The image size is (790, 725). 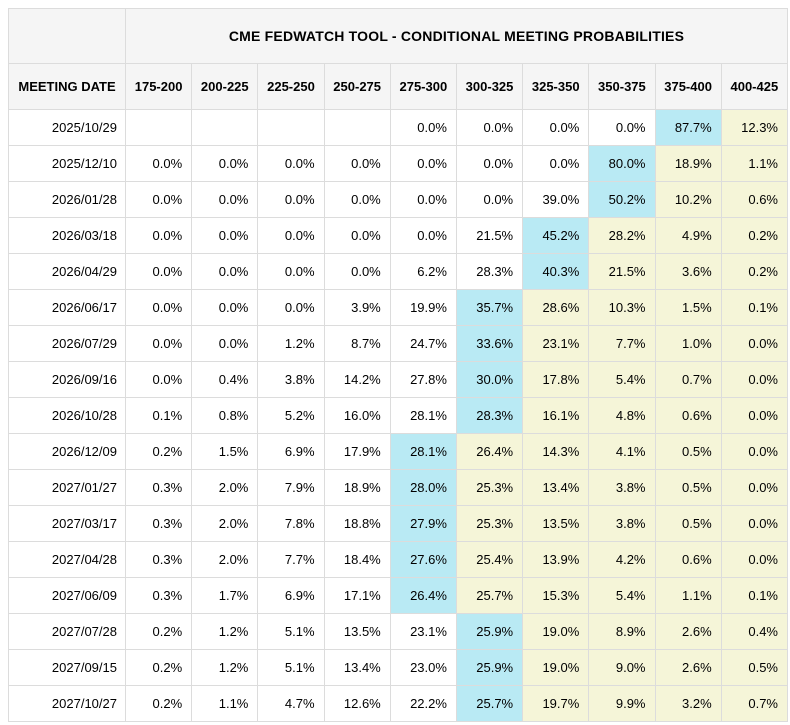 I want to click on probability-cell: 28.3%, so click(x=489, y=415).